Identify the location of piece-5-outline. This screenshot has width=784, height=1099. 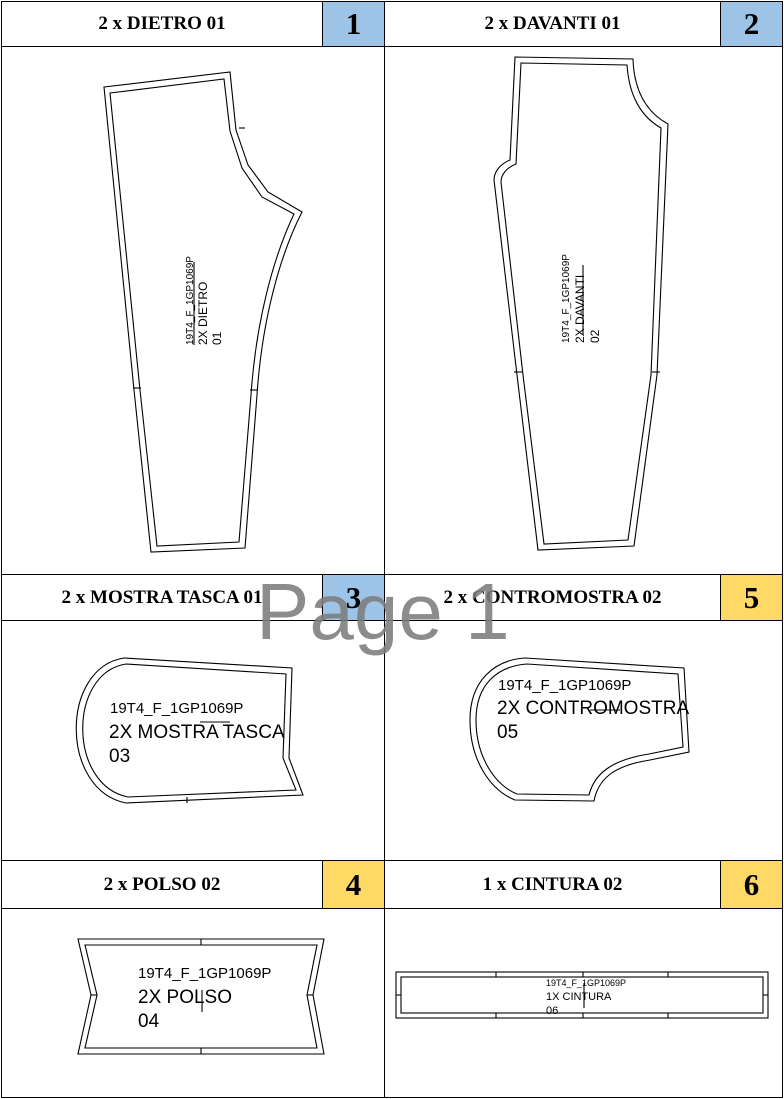
(579, 729).